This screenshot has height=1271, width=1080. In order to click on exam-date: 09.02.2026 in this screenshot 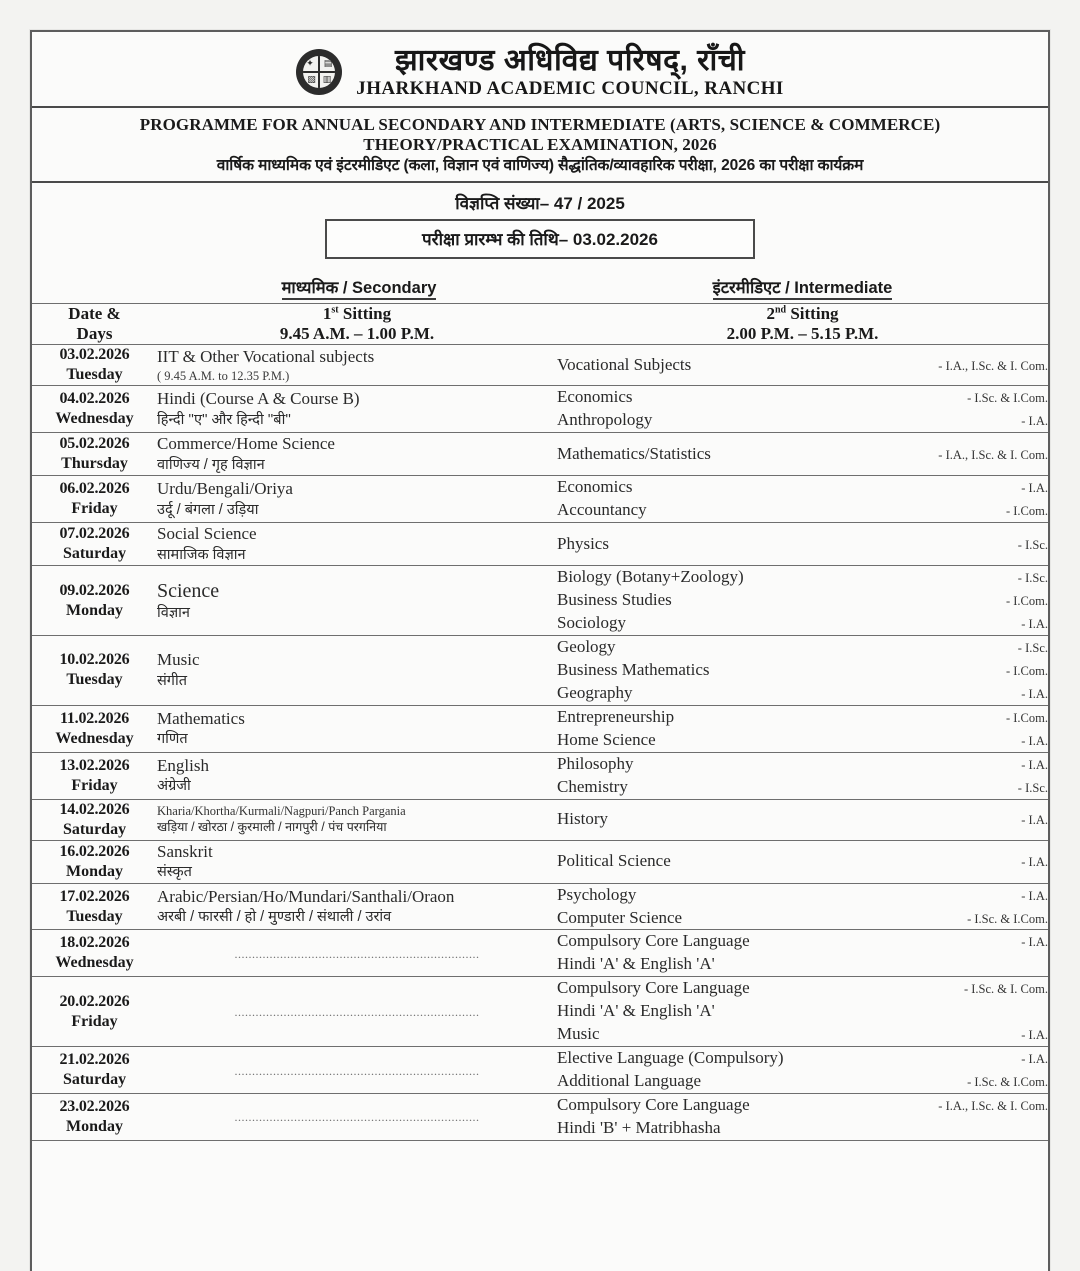, I will do `click(94, 590)`.